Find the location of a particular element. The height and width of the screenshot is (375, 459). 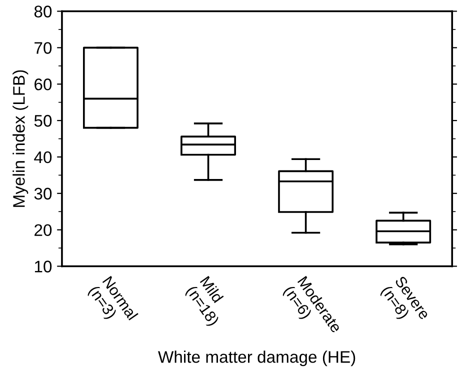

y-tick-label: 20 is located at coordinates (43, 230).